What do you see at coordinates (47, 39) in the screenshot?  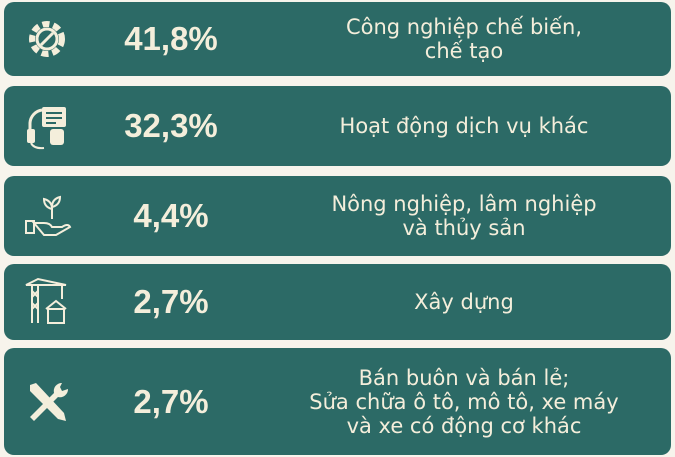 I see `gear-icon` at bounding box center [47, 39].